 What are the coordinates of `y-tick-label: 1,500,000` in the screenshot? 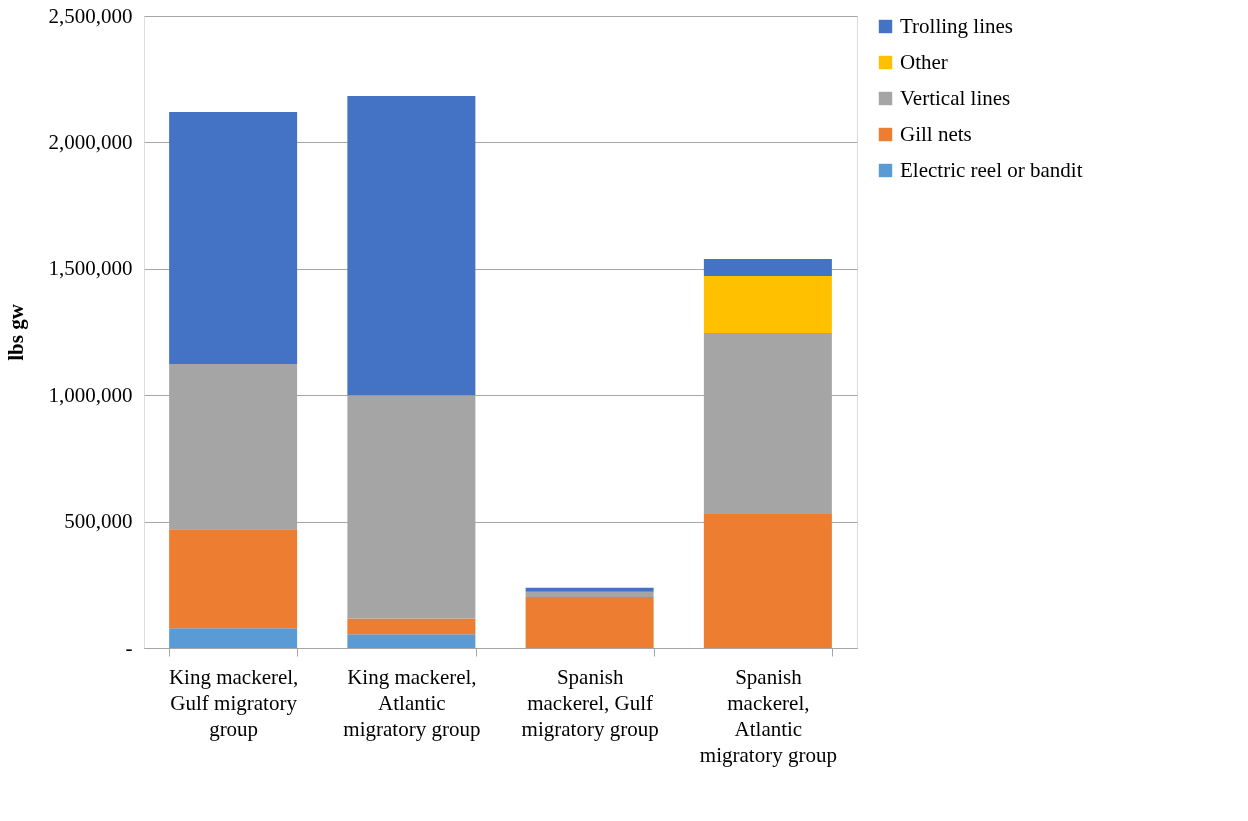 It's located at (90, 268).